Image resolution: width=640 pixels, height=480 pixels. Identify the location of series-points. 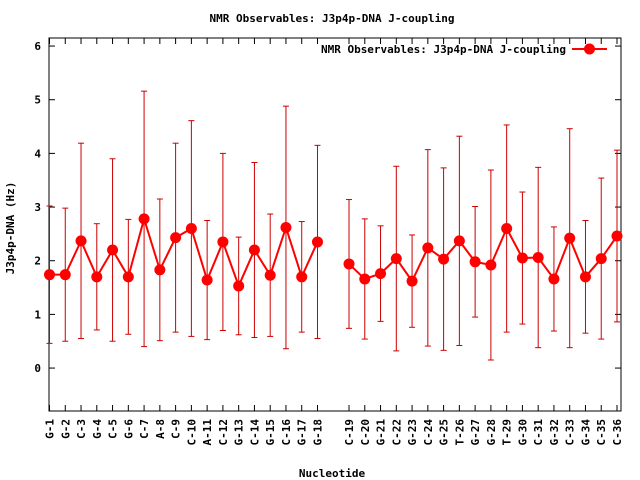
(333, 252).